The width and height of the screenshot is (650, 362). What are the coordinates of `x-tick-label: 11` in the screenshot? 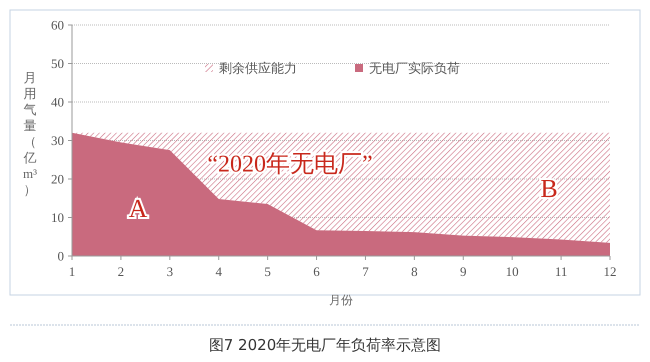 It's located at (561, 271).